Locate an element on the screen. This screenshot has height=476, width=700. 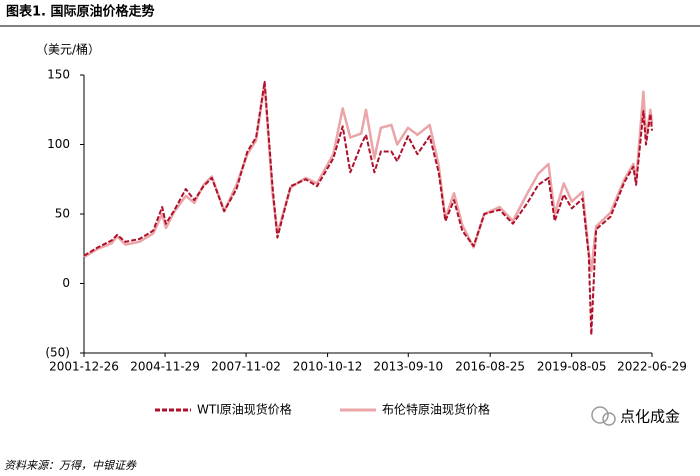
watermark-icon is located at coordinates (603, 416).